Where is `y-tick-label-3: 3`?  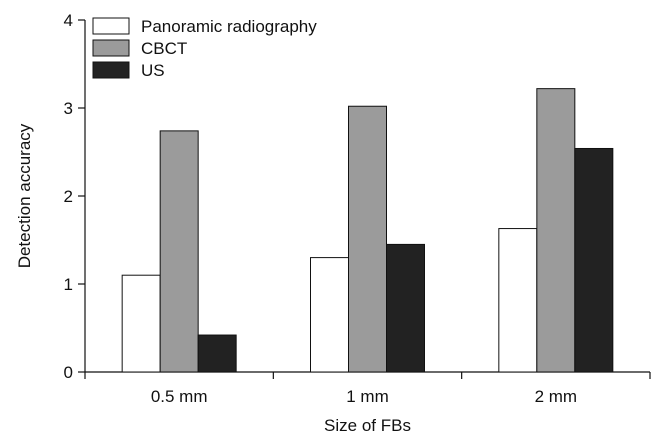
y-tick-label-3: 3 is located at coordinates (68, 108).